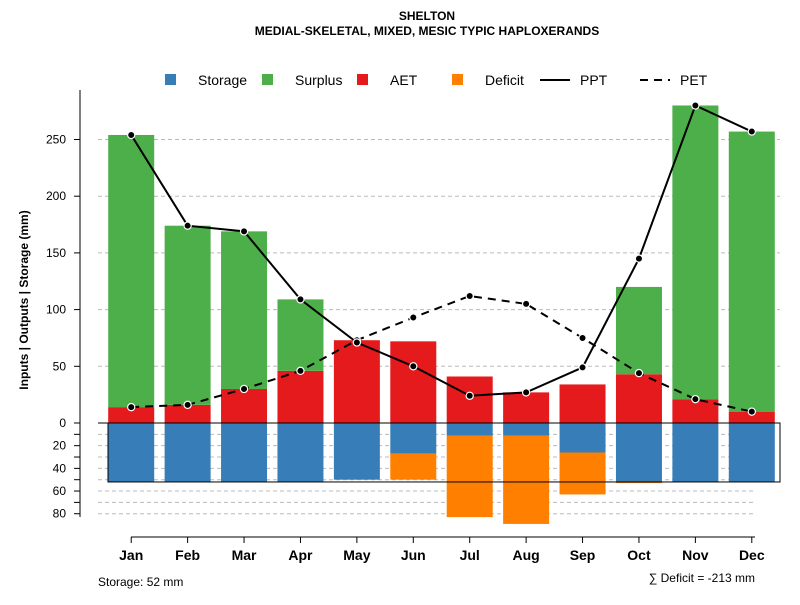 The image size is (800, 605). What do you see at coordinates (56, 196) in the screenshot?
I see `y-tick-label: 200` at bounding box center [56, 196].